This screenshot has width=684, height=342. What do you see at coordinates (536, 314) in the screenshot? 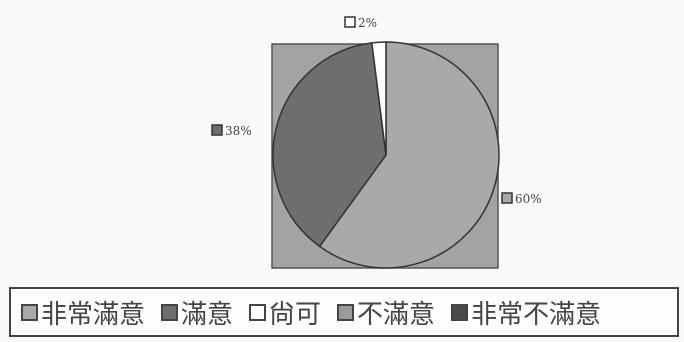
I see `legend-label: 非常不滿意` at bounding box center [536, 314].